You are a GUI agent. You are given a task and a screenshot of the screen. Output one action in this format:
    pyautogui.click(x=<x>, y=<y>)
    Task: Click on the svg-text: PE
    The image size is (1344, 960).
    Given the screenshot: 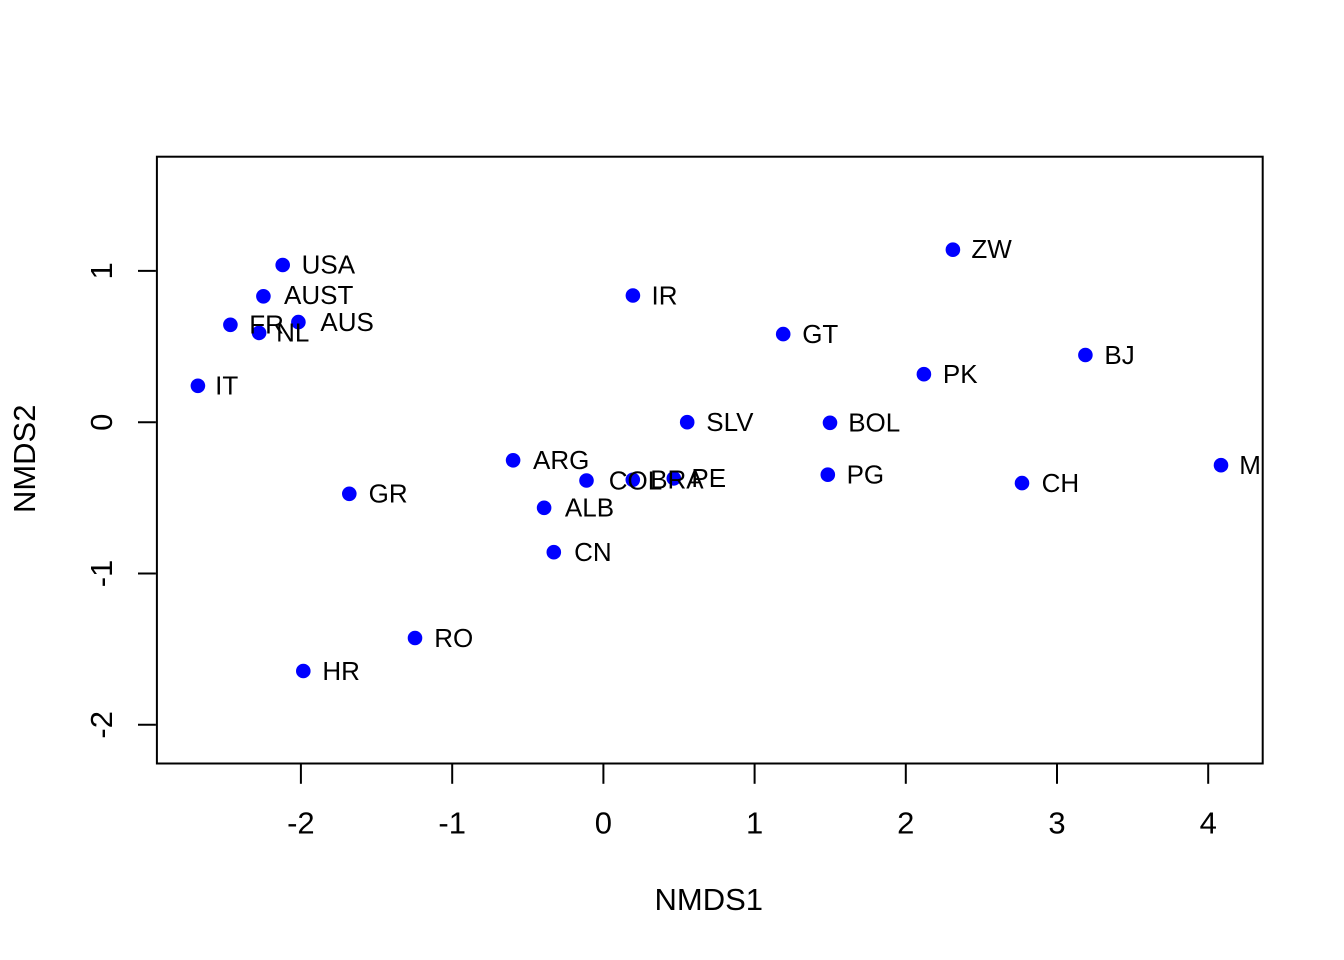 What is the action you would take?
    pyautogui.click(x=708, y=478)
    